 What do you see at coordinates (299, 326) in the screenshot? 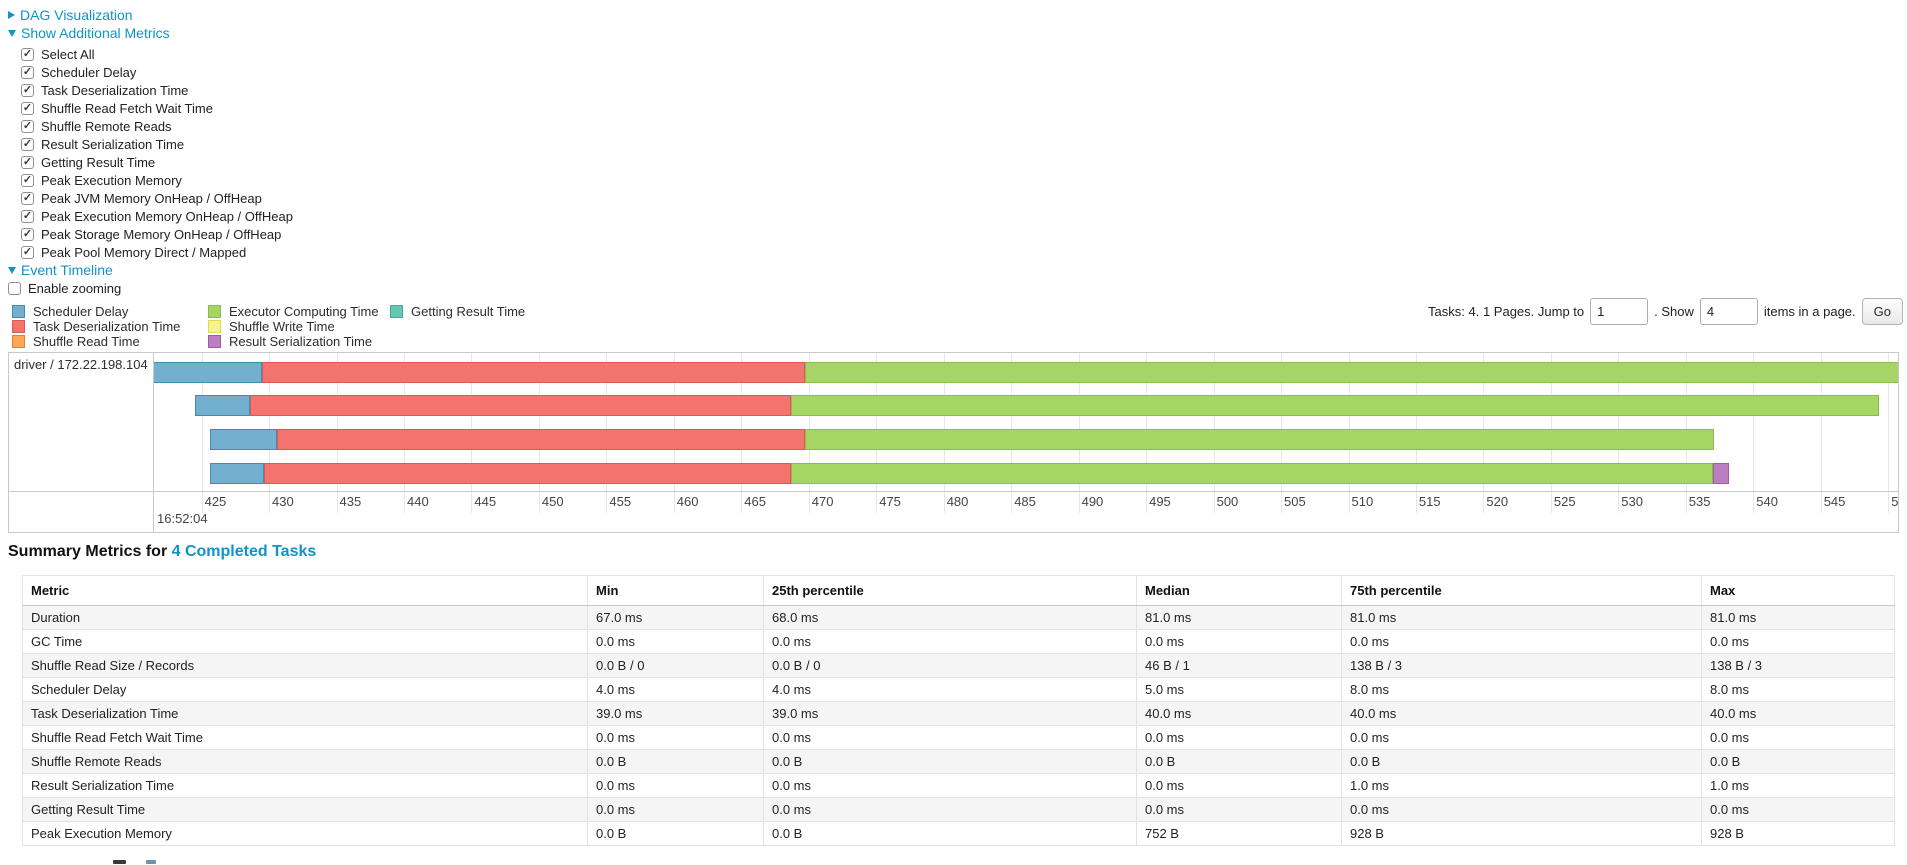
I see `legend-item-shuffle-write: Shuffle Write Time` at bounding box center [299, 326].